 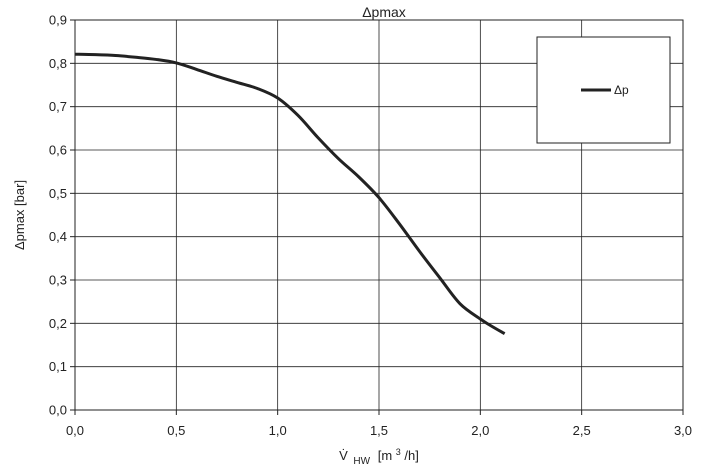 I want to click on y-axis-label: Δpmax [bar], so click(x=19, y=215).